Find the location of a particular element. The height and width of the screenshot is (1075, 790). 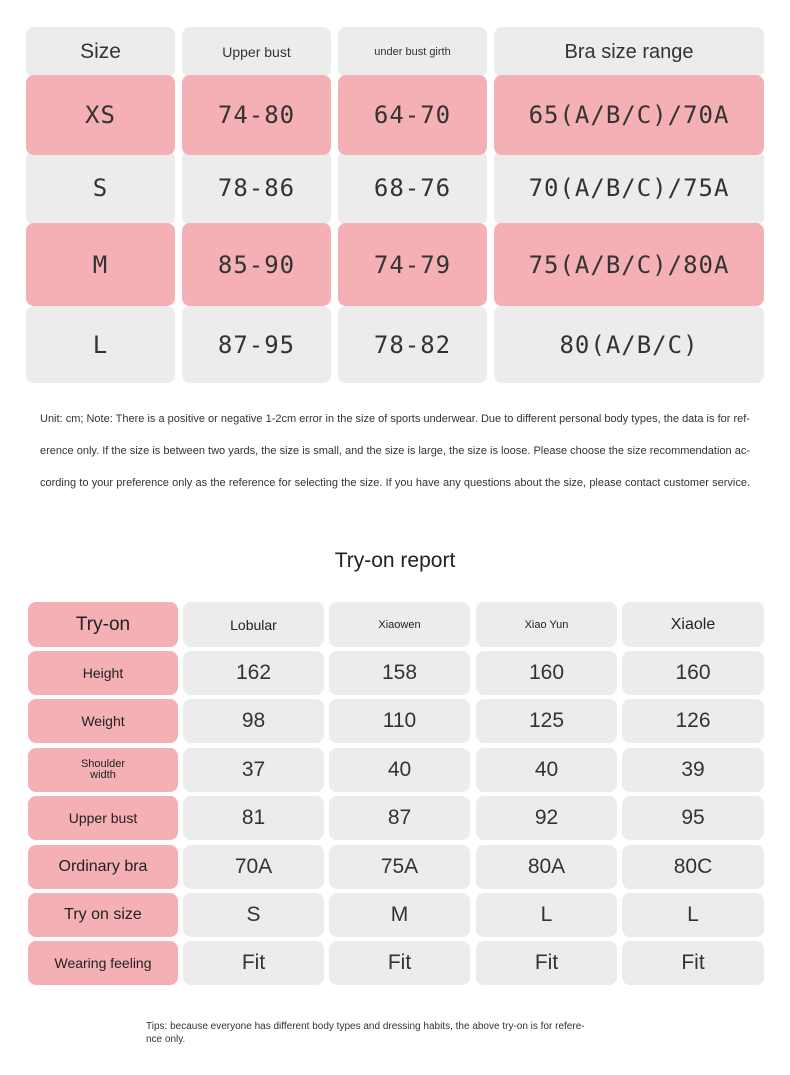

tryon-title: Try-on report is located at coordinates (395, 560).